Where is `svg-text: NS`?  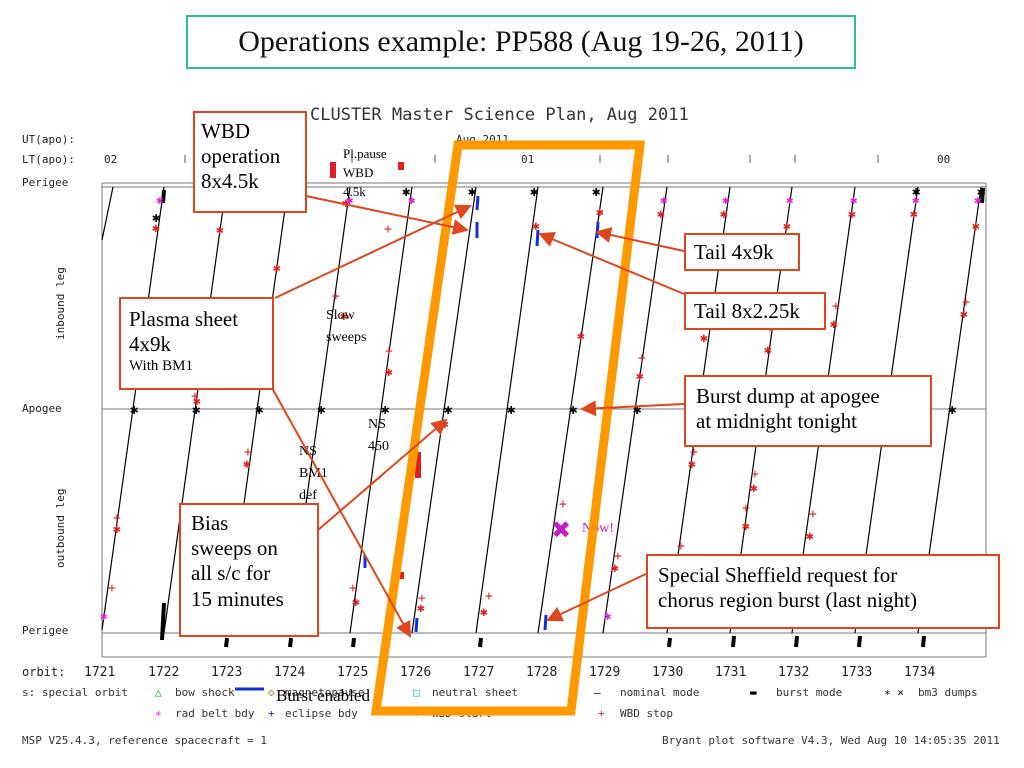 svg-text: NS is located at coordinates (377, 424).